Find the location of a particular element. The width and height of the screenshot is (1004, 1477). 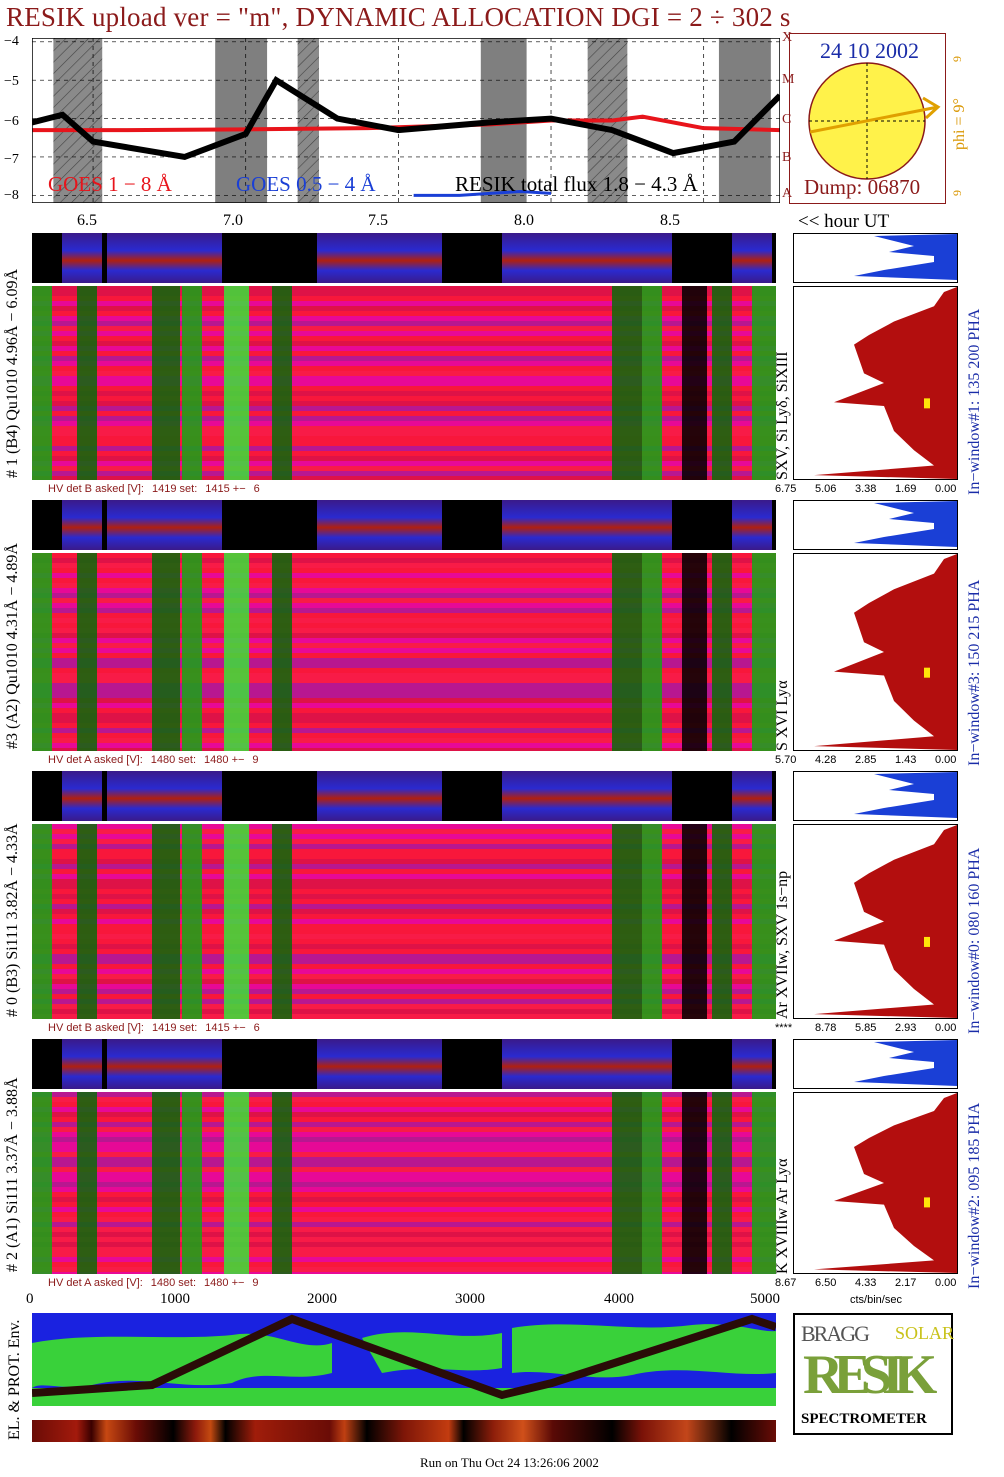

env-map is located at coordinates (404, 1359).